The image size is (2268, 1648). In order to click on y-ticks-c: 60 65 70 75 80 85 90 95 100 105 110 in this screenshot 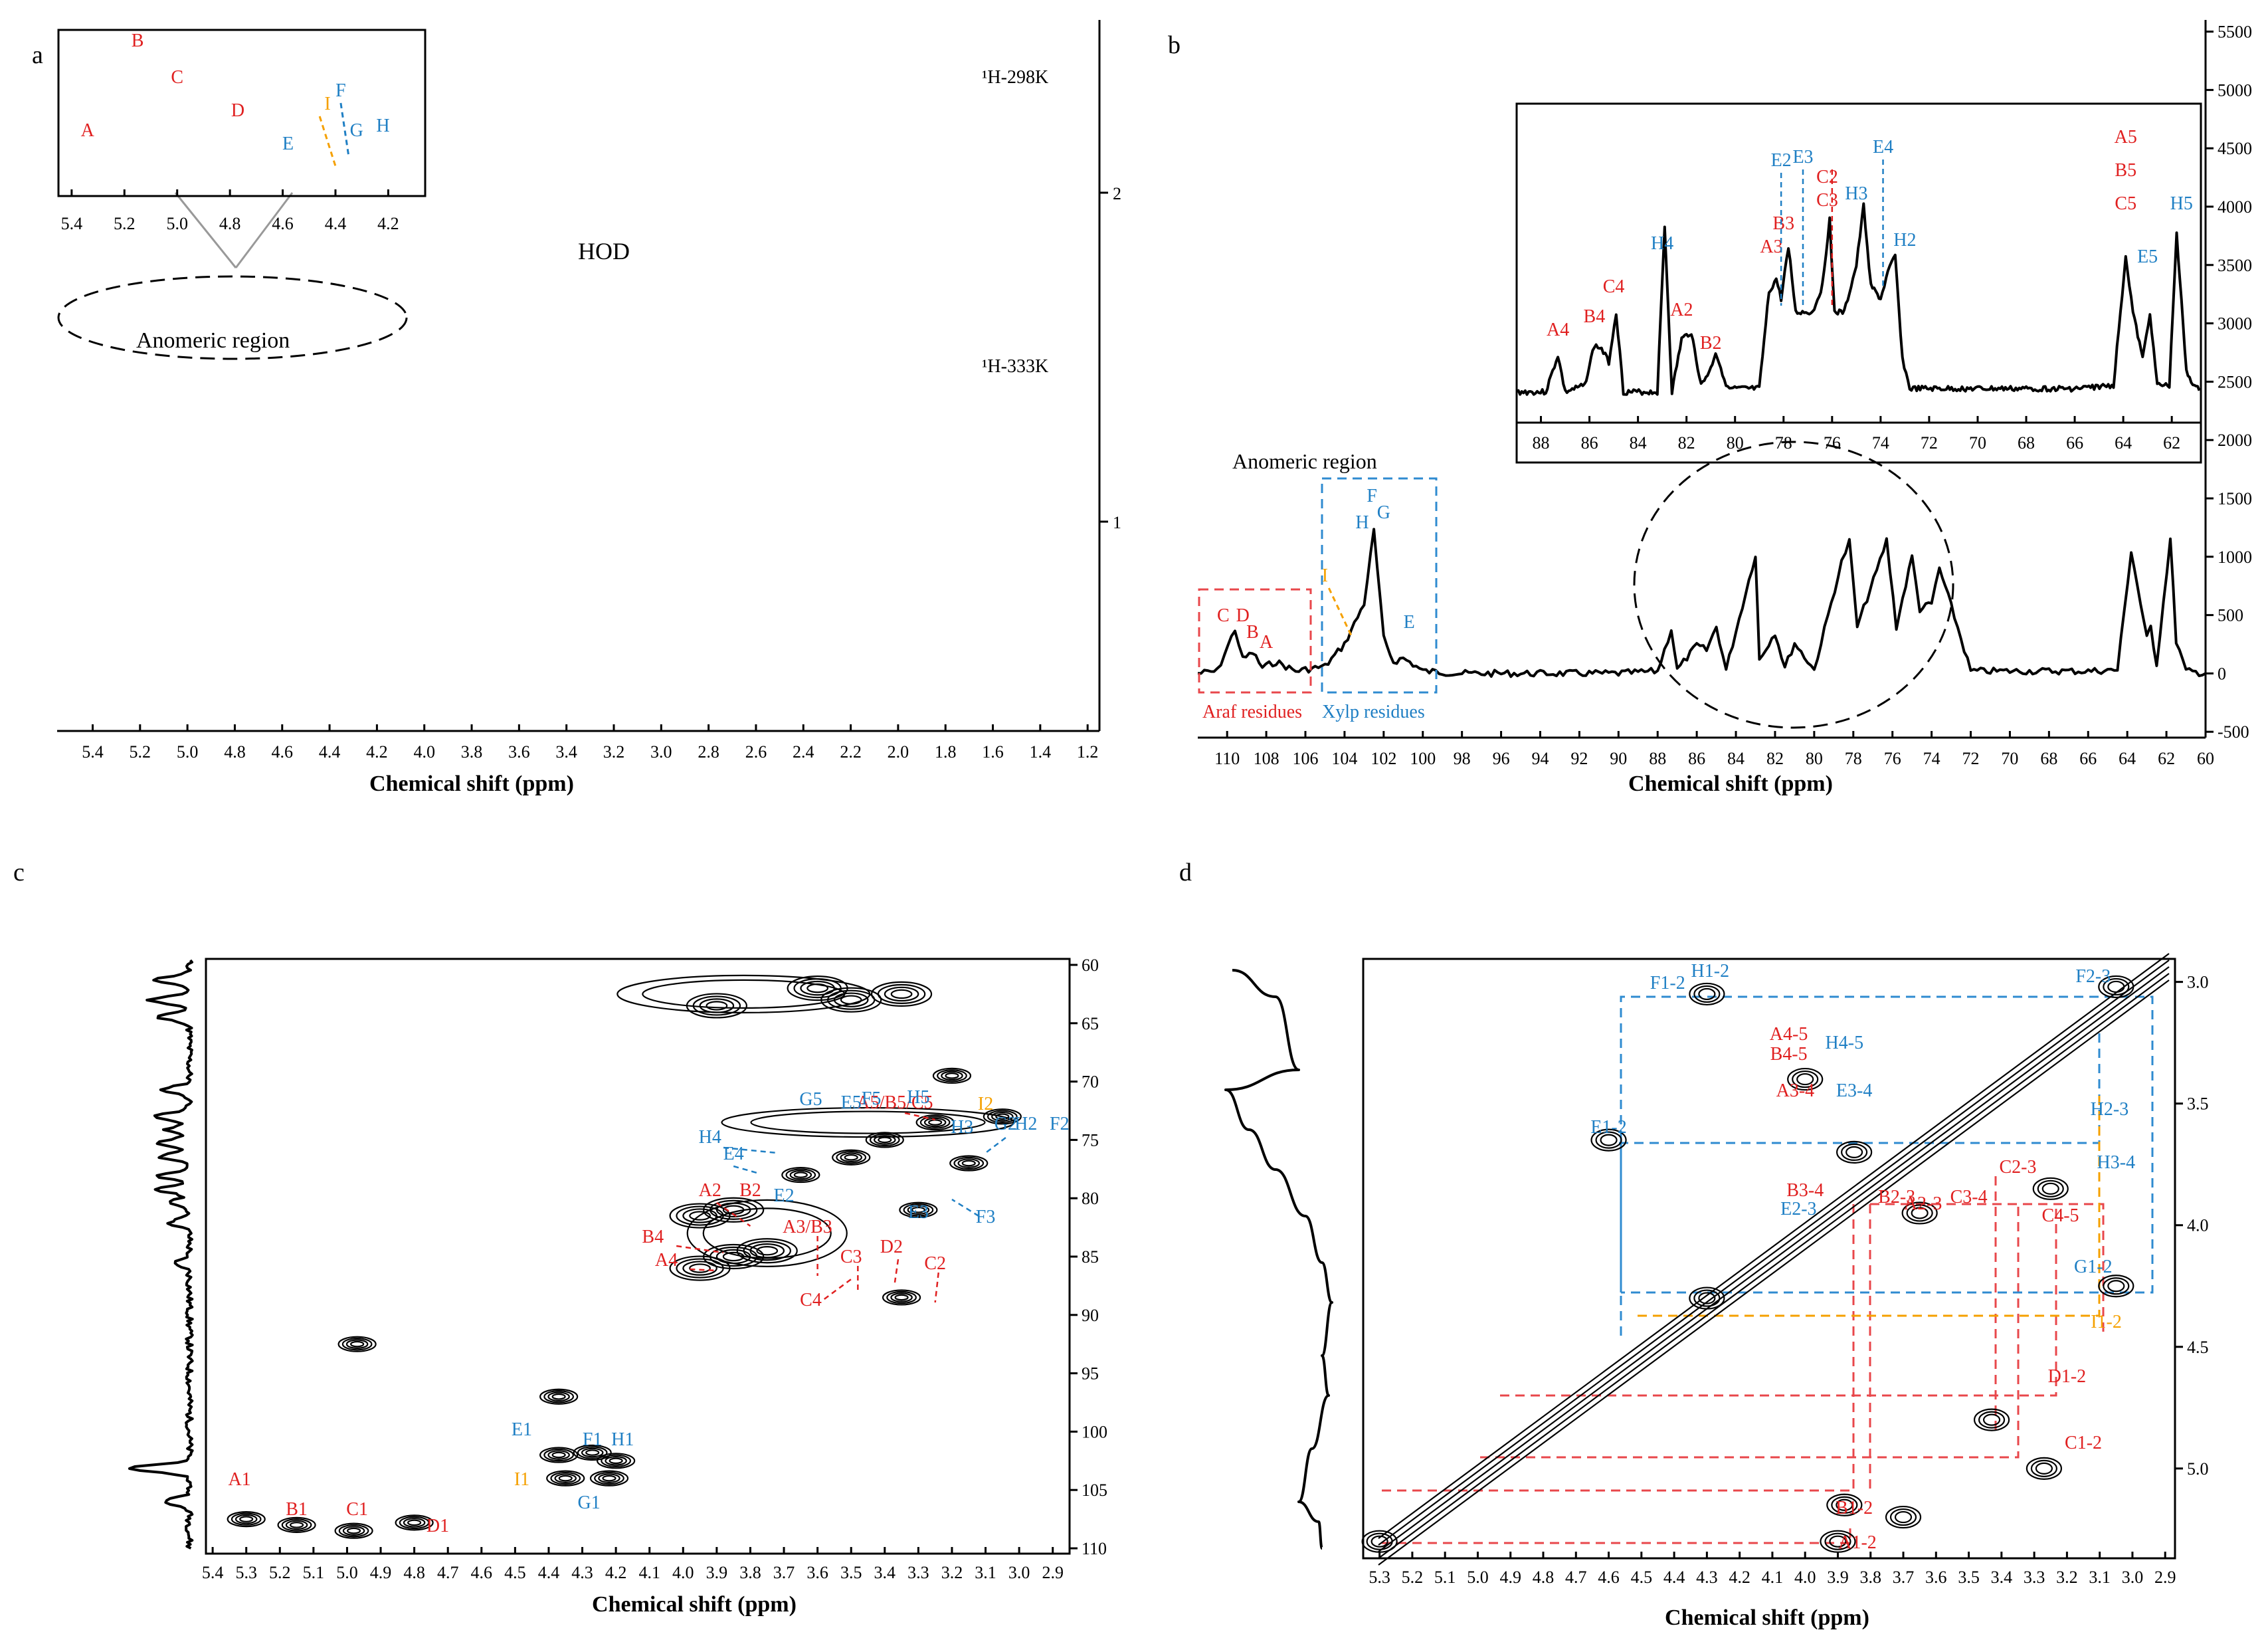, I will do `click(1088, 1257)`.